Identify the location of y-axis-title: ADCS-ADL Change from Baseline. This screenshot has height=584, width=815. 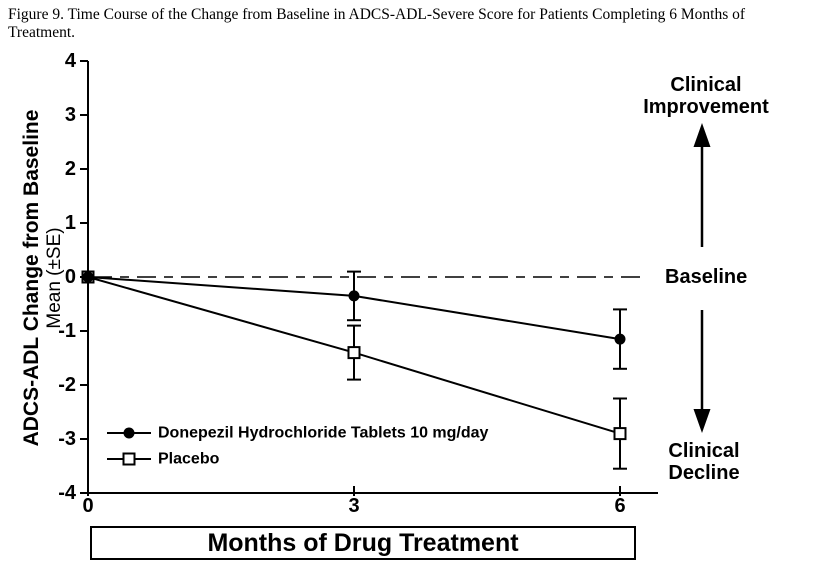
(31, 278).